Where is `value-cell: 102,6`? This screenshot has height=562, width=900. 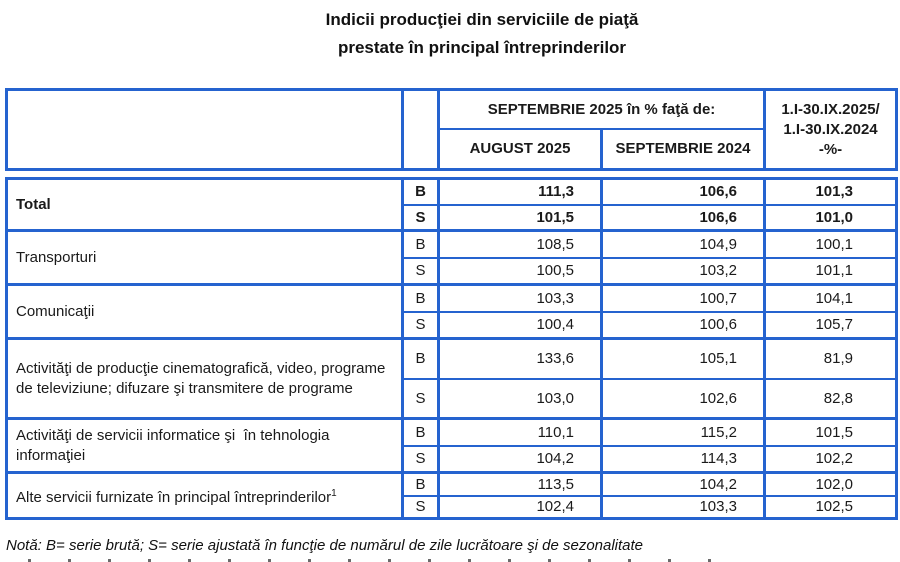 value-cell: 102,6 is located at coordinates (683, 398).